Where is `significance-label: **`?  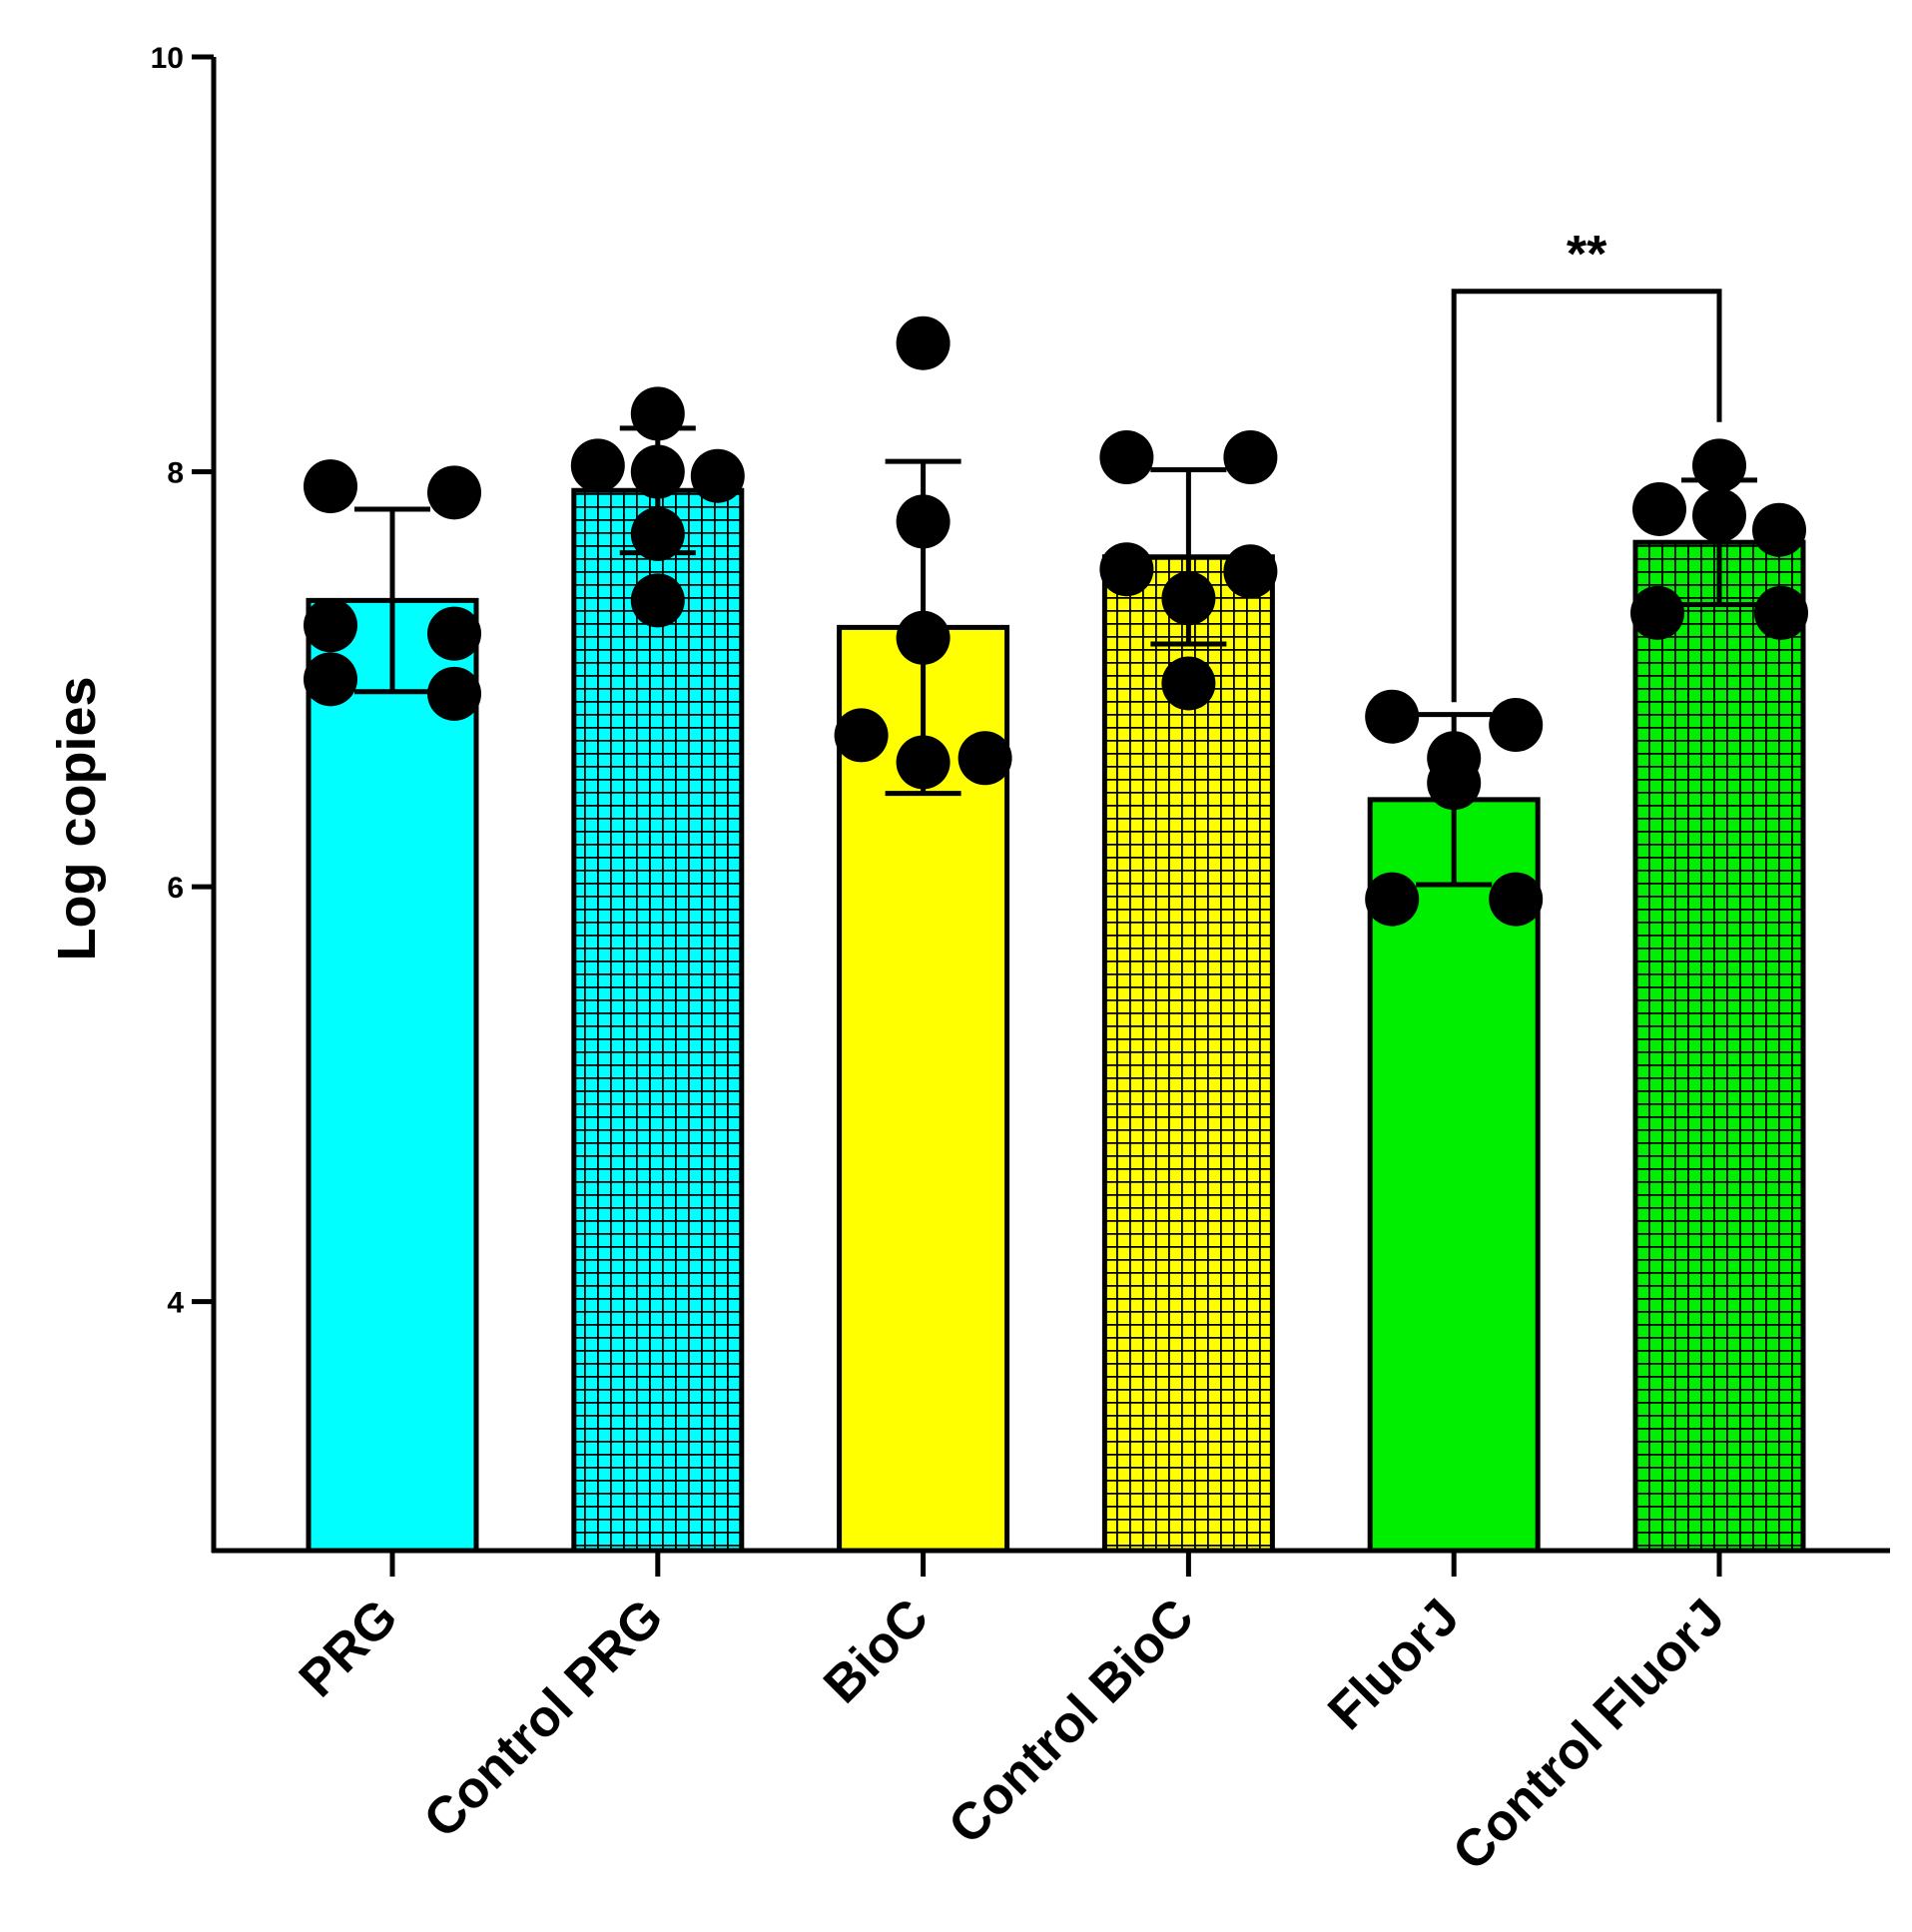
significance-label: ** is located at coordinates (1587, 255).